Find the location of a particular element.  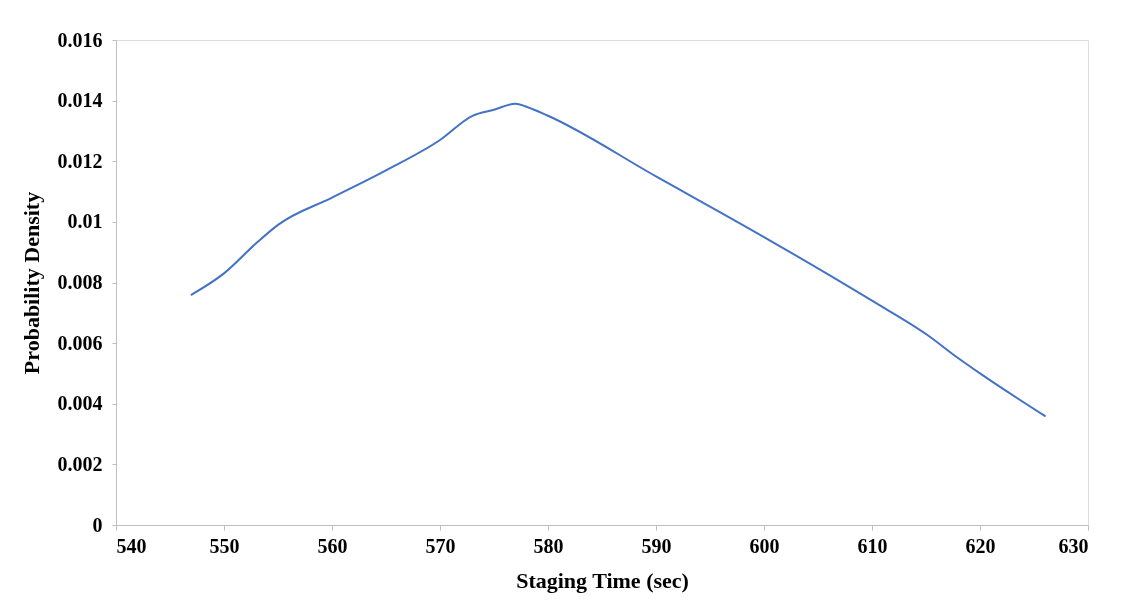

x-tick-label: 630 is located at coordinates (1073, 545).